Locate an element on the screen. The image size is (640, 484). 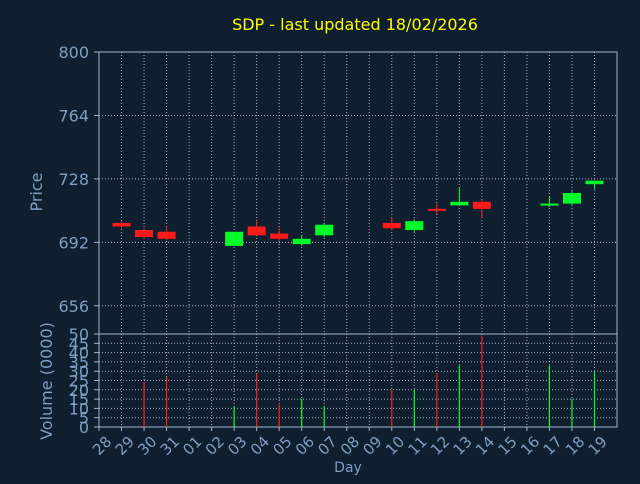
volume-axis-label: Volume (0000) is located at coordinates (46, 381).